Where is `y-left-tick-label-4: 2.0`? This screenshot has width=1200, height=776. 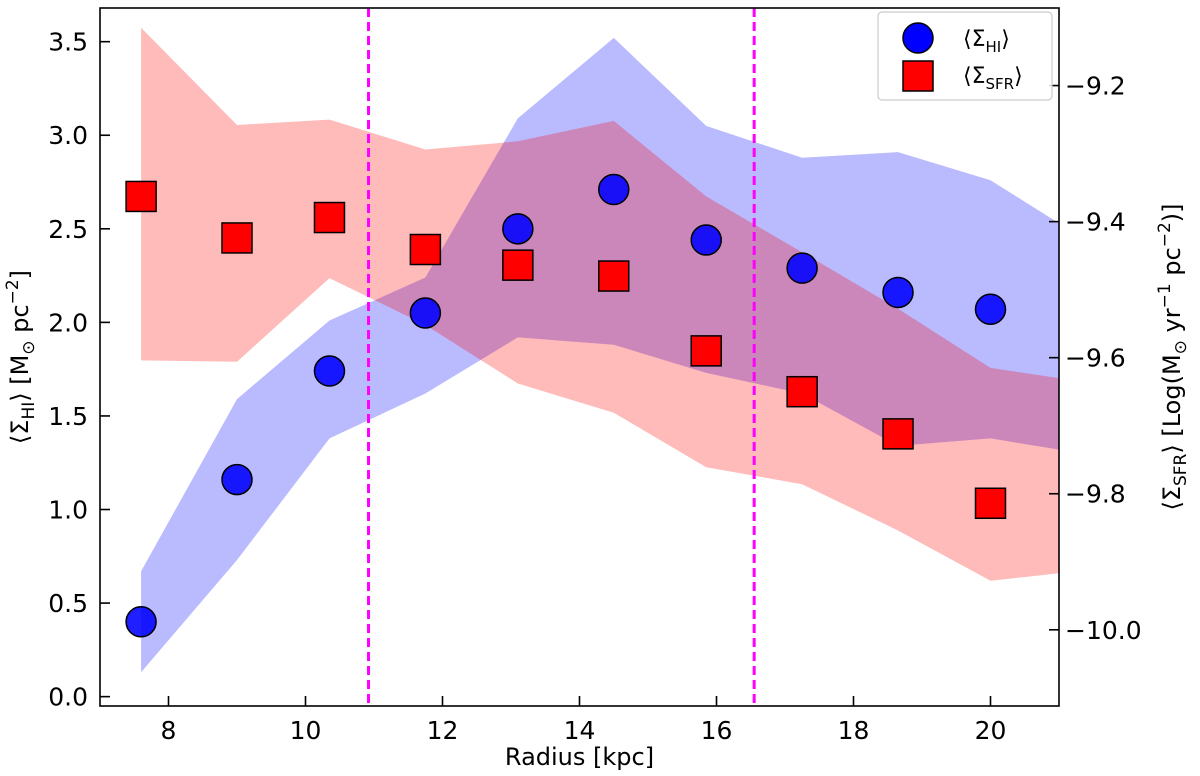 y-left-tick-label-4: 2.0 is located at coordinates (68, 322).